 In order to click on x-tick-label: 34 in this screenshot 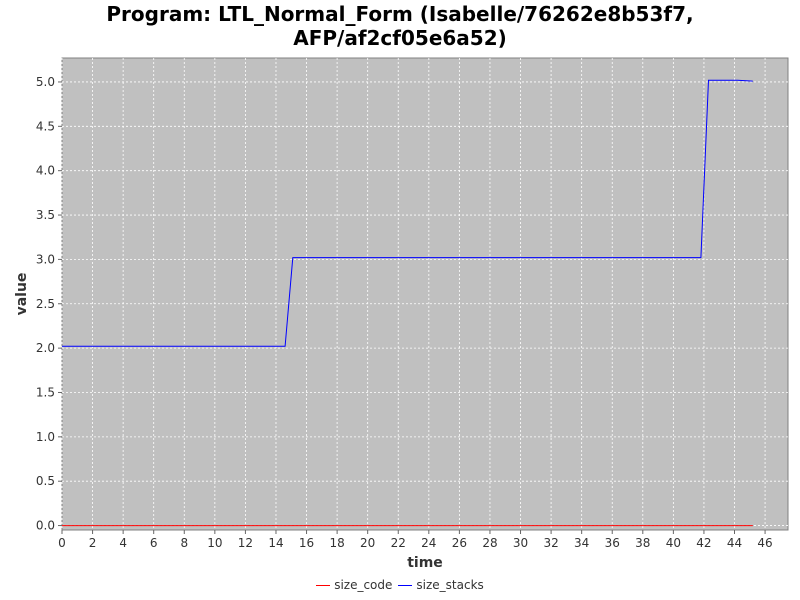, I will do `click(581, 543)`.